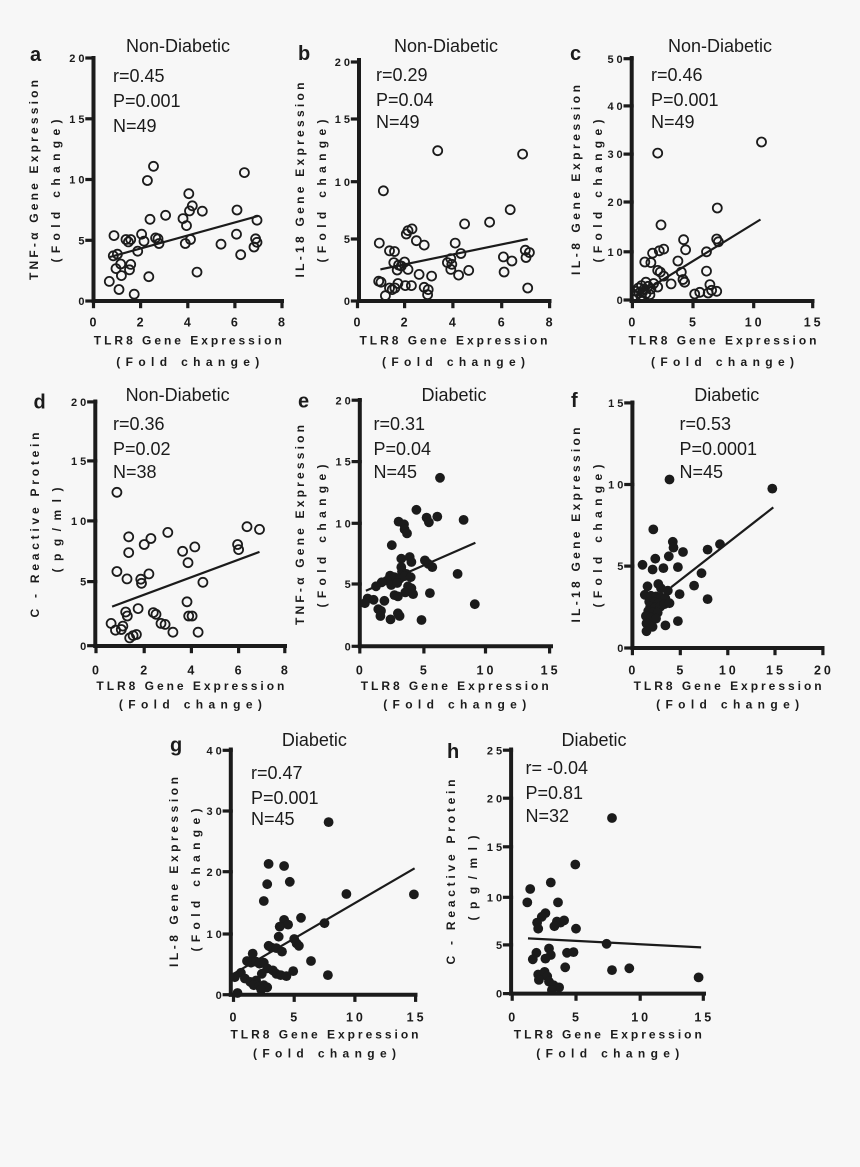 The width and height of the screenshot is (860, 1167). Describe the element at coordinates (147, 101) in the screenshot. I see `svg-text: P=0.001` at that location.